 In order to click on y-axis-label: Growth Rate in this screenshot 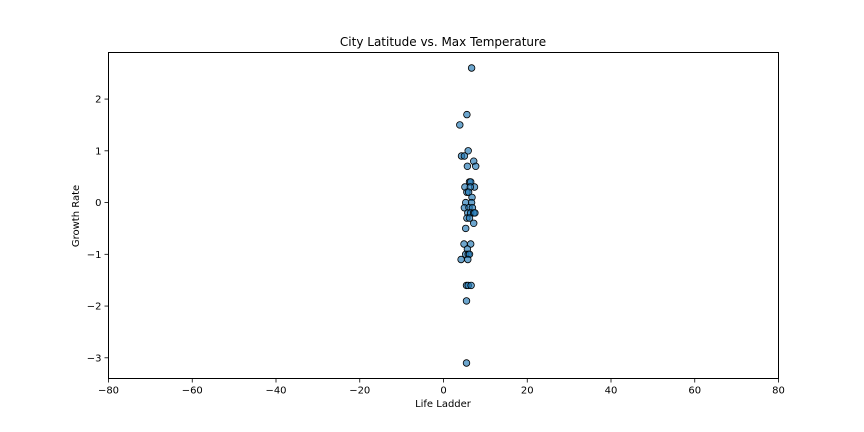, I will do `click(76, 216)`.